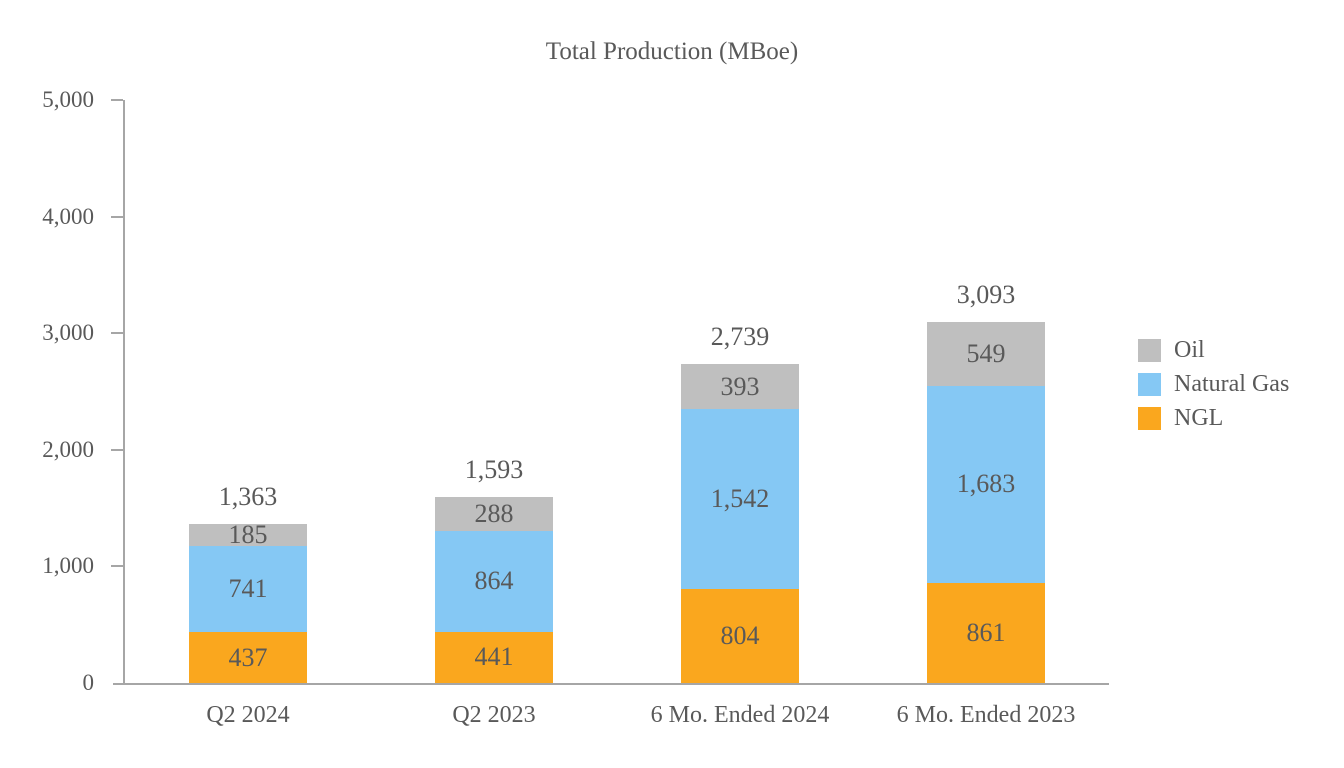 This screenshot has width=1344, height=768. I want to click on y-tick-label: 1,000, so click(68, 566).